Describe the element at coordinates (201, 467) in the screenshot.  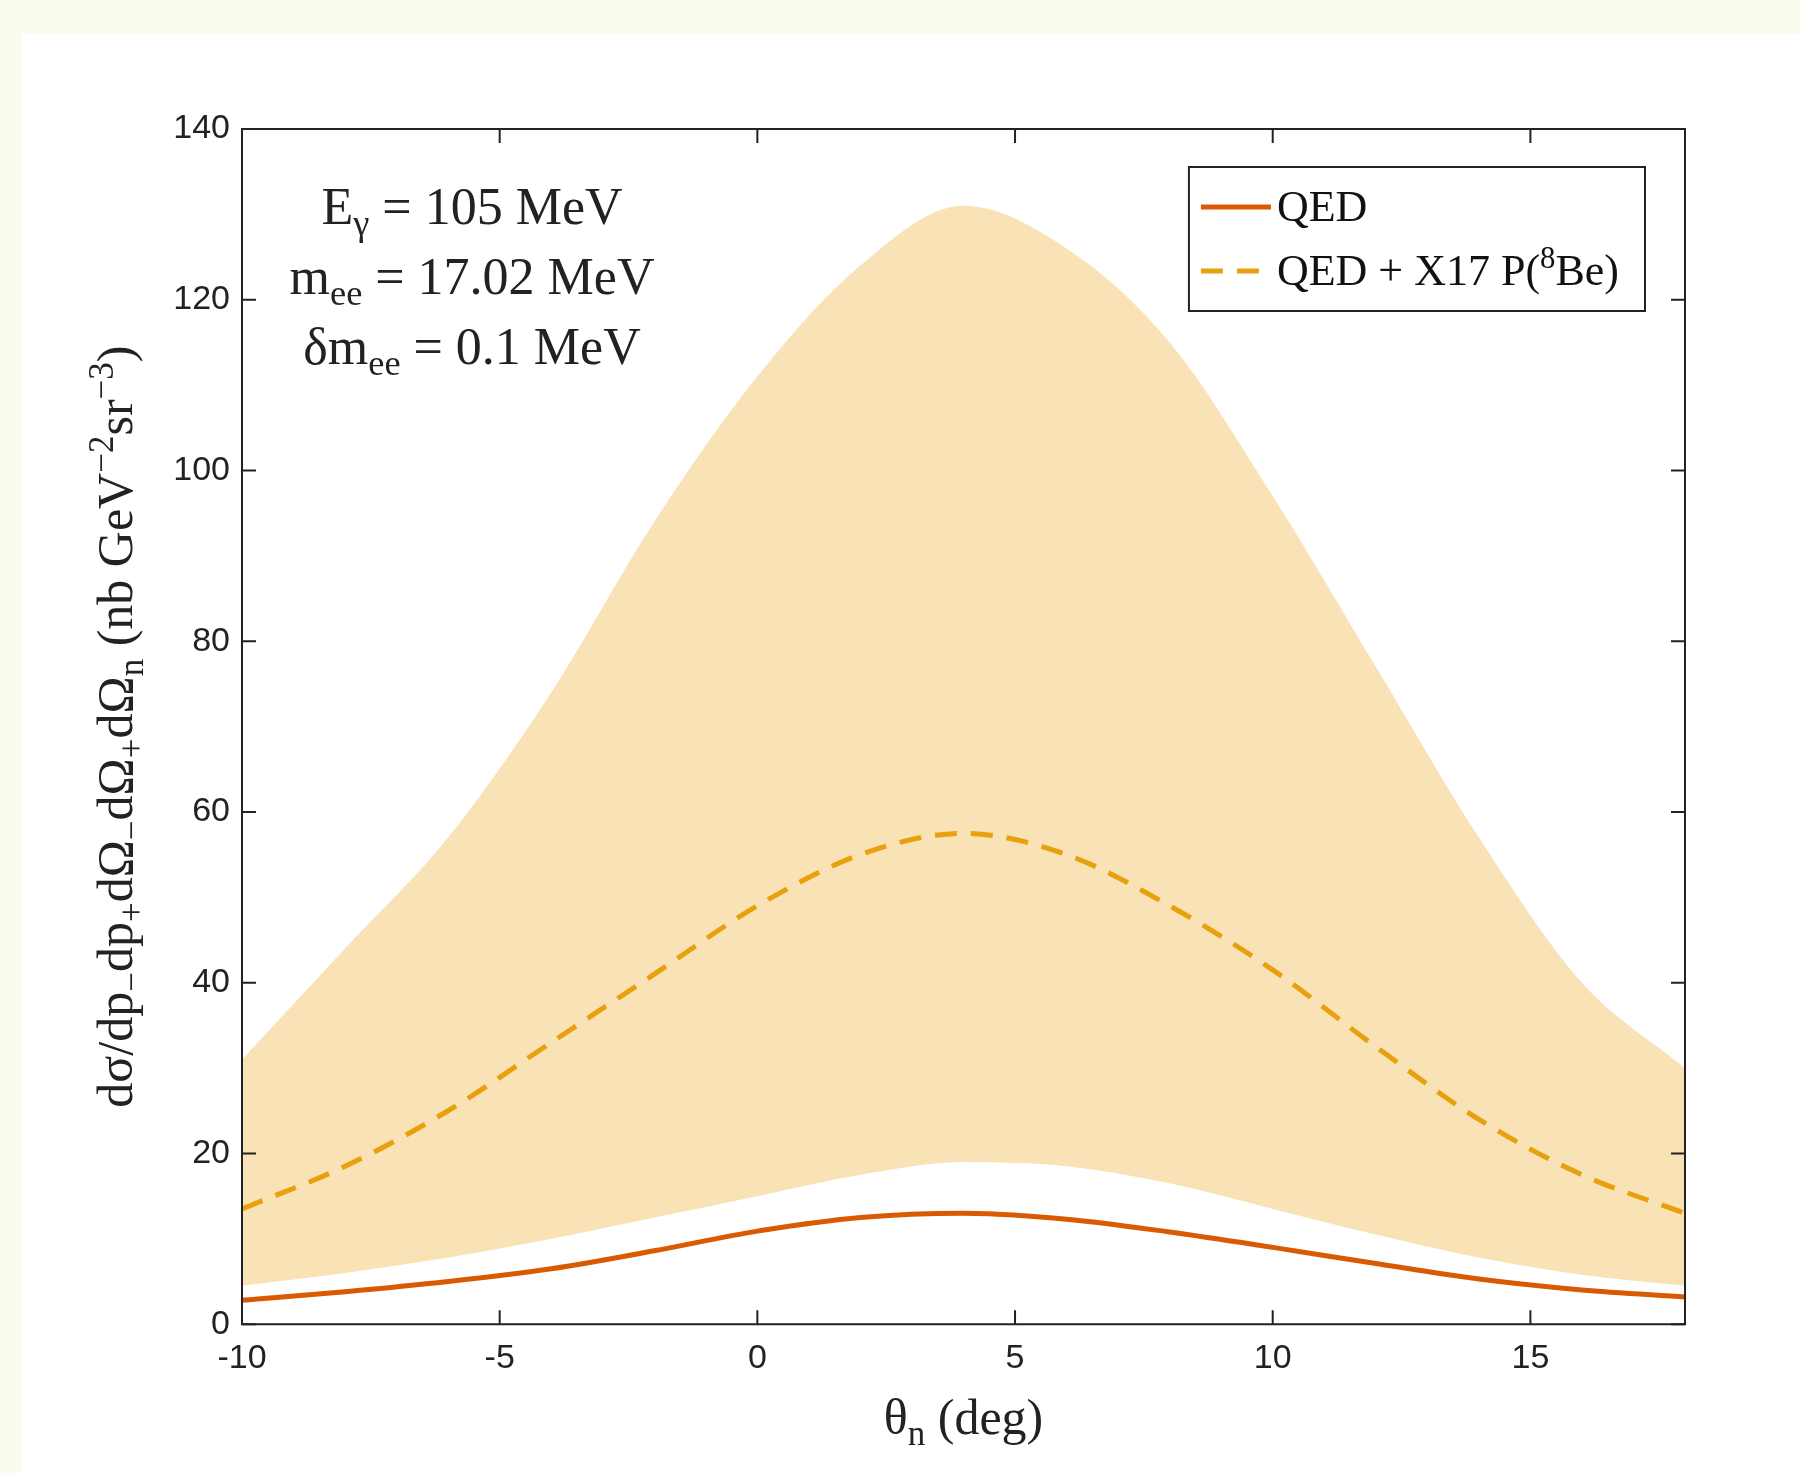
I see `y-tick-label: 100` at that location.